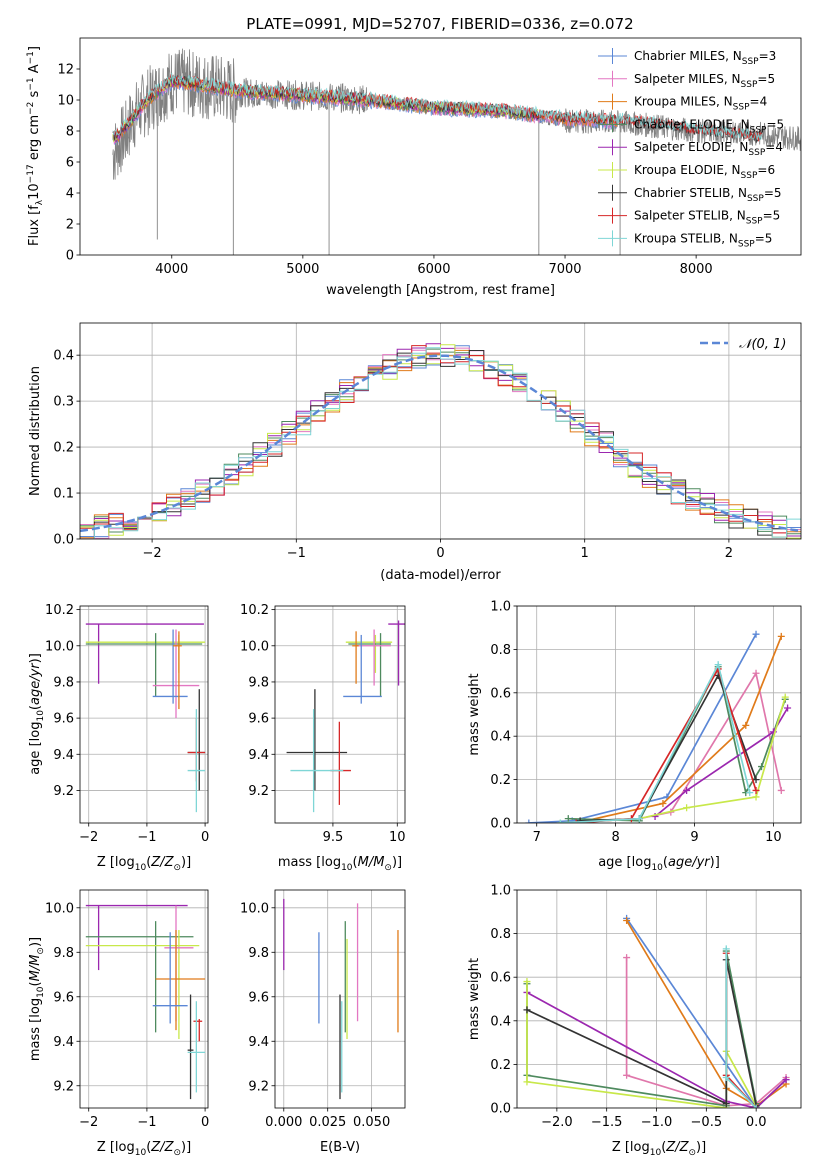 This screenshot has width=819, height=1170. Describe the element at coordinates (687, 170) in the screenshot. I see `label-part: Kroupa ELODIE, N` at that location.